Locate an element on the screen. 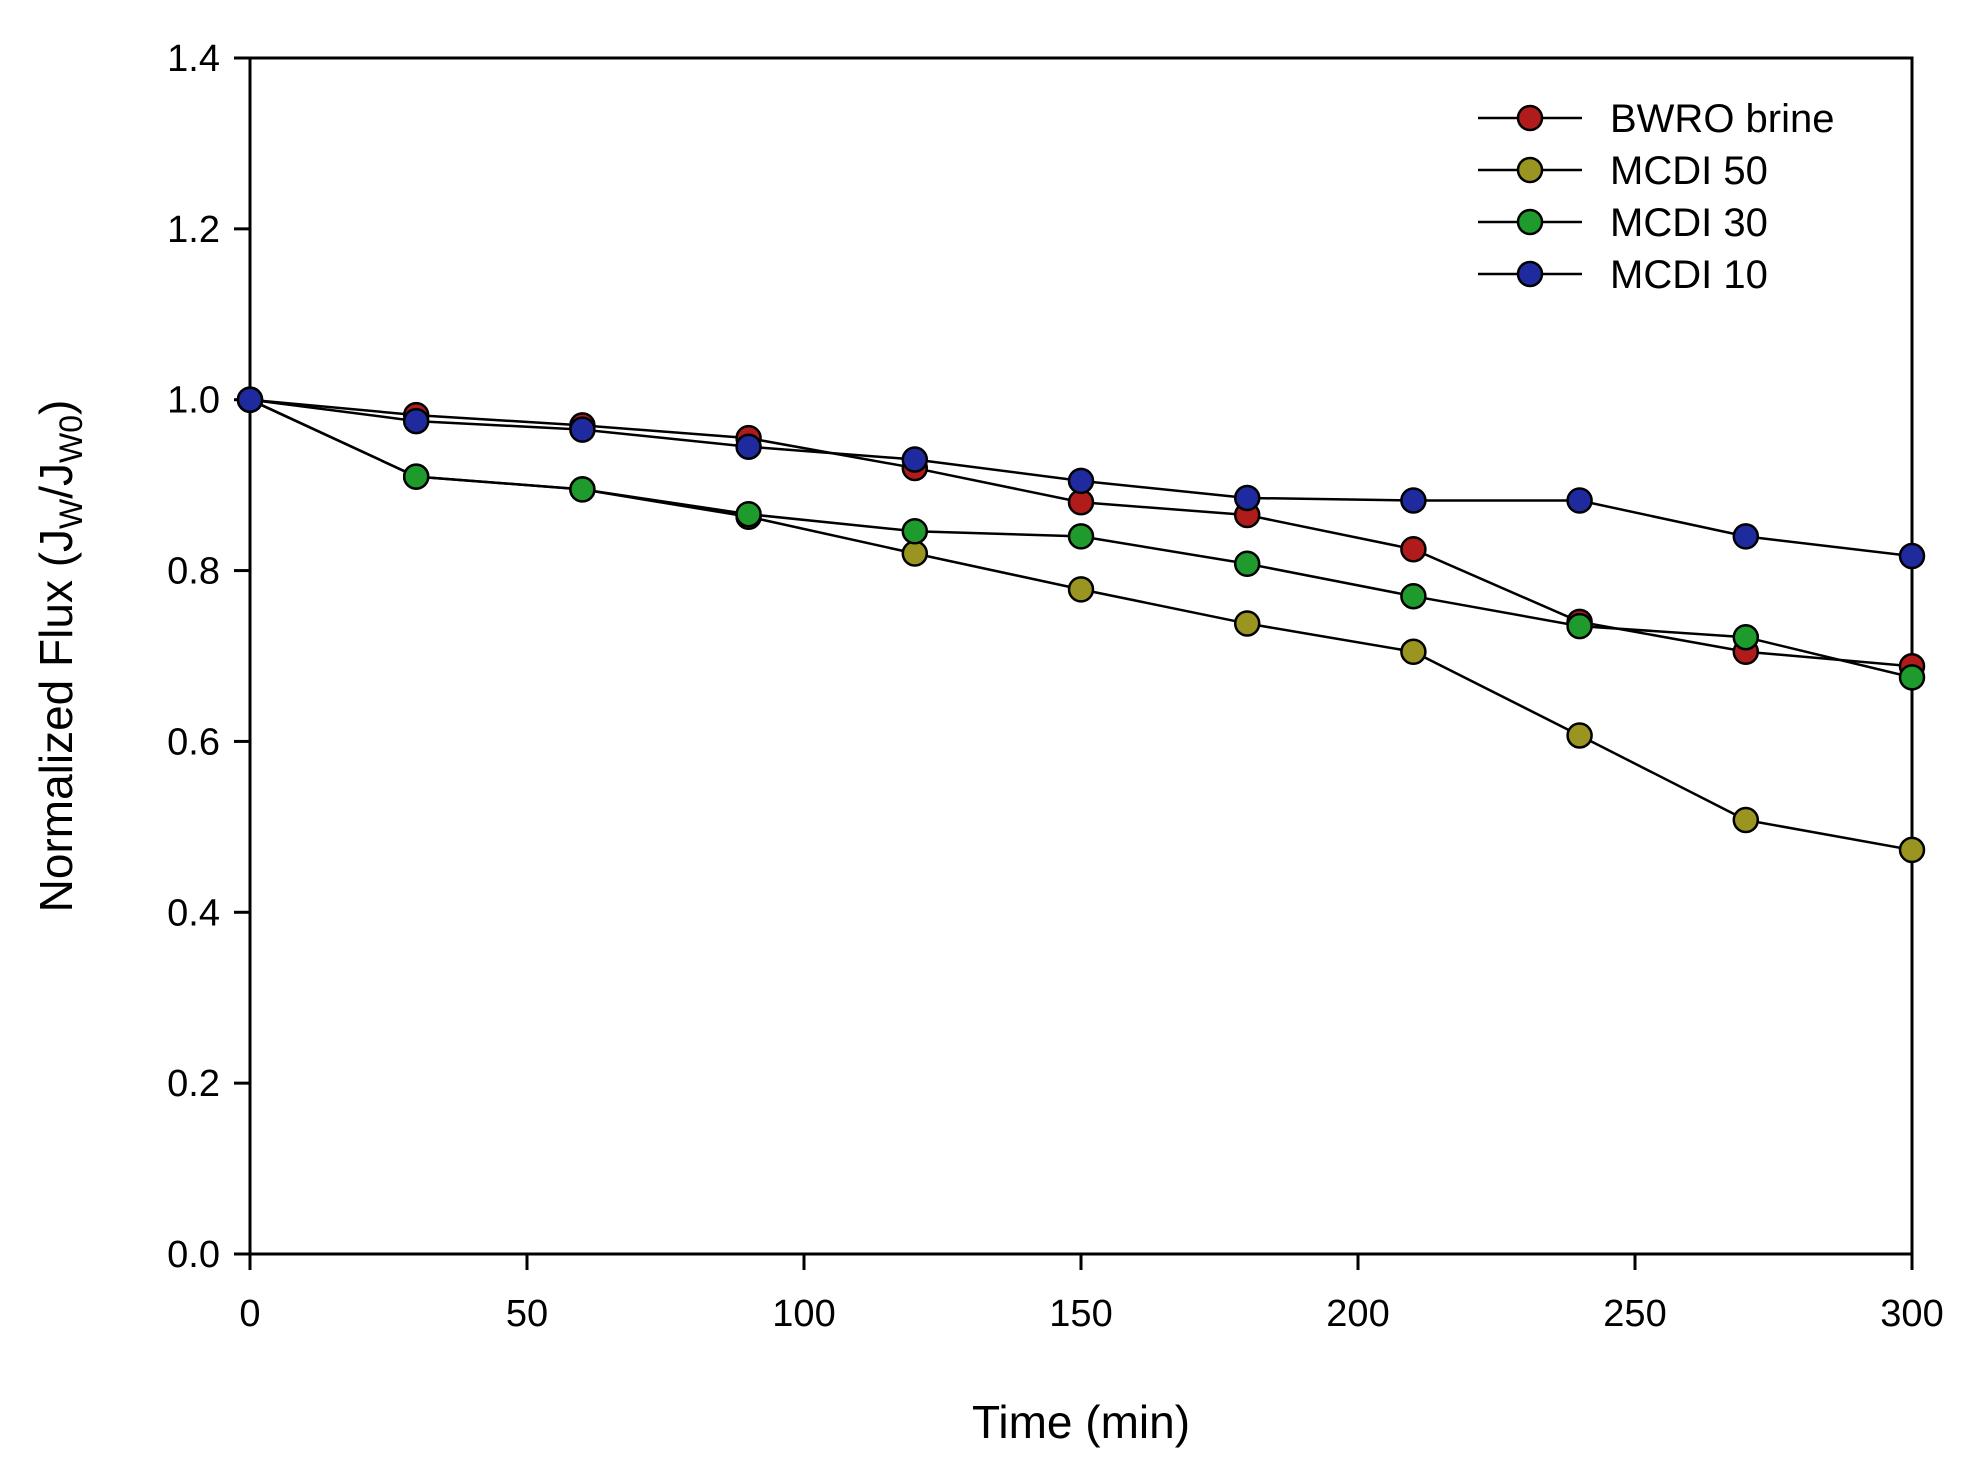  y-tick-label: 0.4 is located at coordinates (193, 913).